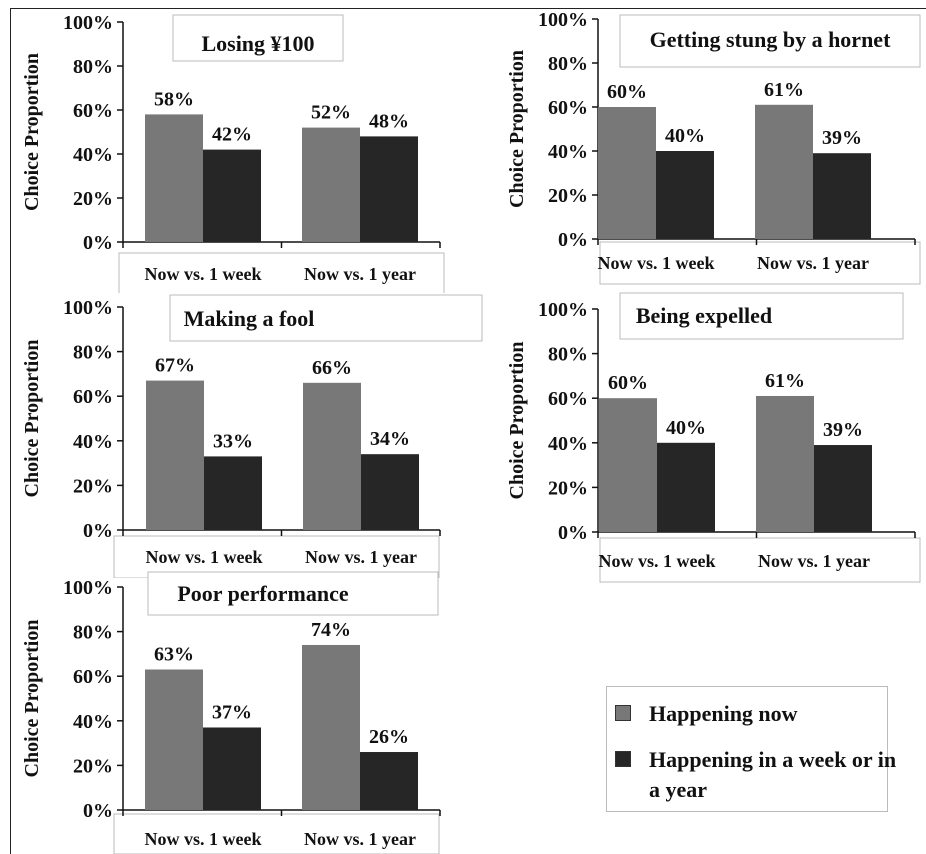  I want to click on legend-item-later: Happening in a week or in a year, so click(757, 775).